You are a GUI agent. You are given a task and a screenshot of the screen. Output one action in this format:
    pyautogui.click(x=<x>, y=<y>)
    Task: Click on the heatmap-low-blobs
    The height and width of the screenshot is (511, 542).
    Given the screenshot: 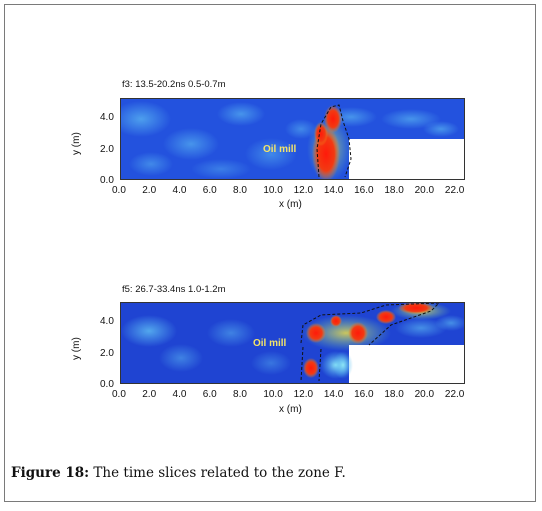 What is the action you would take?
    pyautogui.click(x=292, y=345)
    